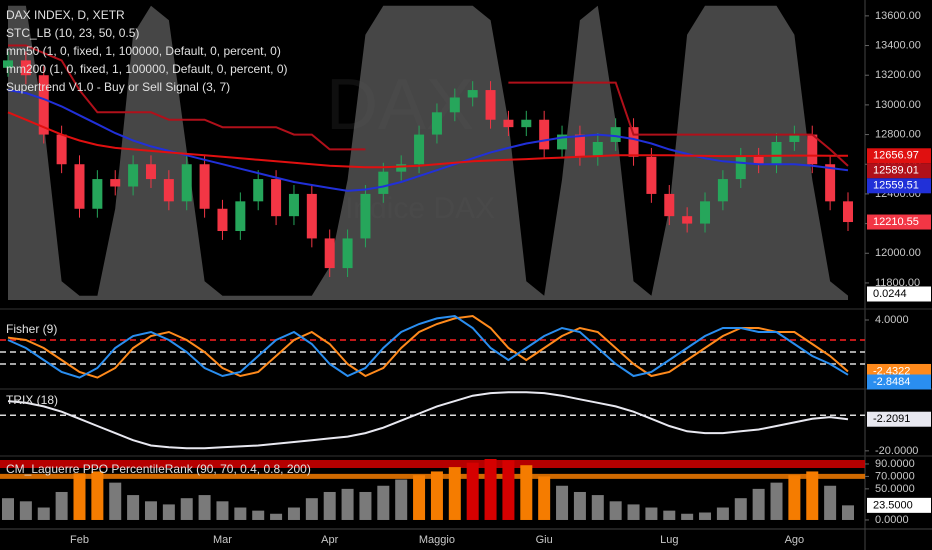 Image resolution: width=932 pixels, height=550 pixels. I want to click on price-tag-label: 12559.51, so click(896, 186).